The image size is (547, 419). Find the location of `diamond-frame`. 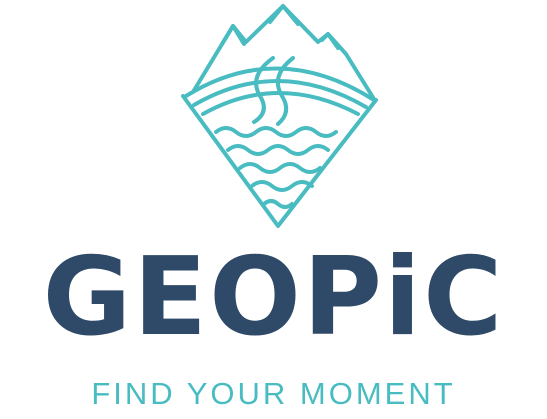

diamond-frame is located at coordinates (279, 161).